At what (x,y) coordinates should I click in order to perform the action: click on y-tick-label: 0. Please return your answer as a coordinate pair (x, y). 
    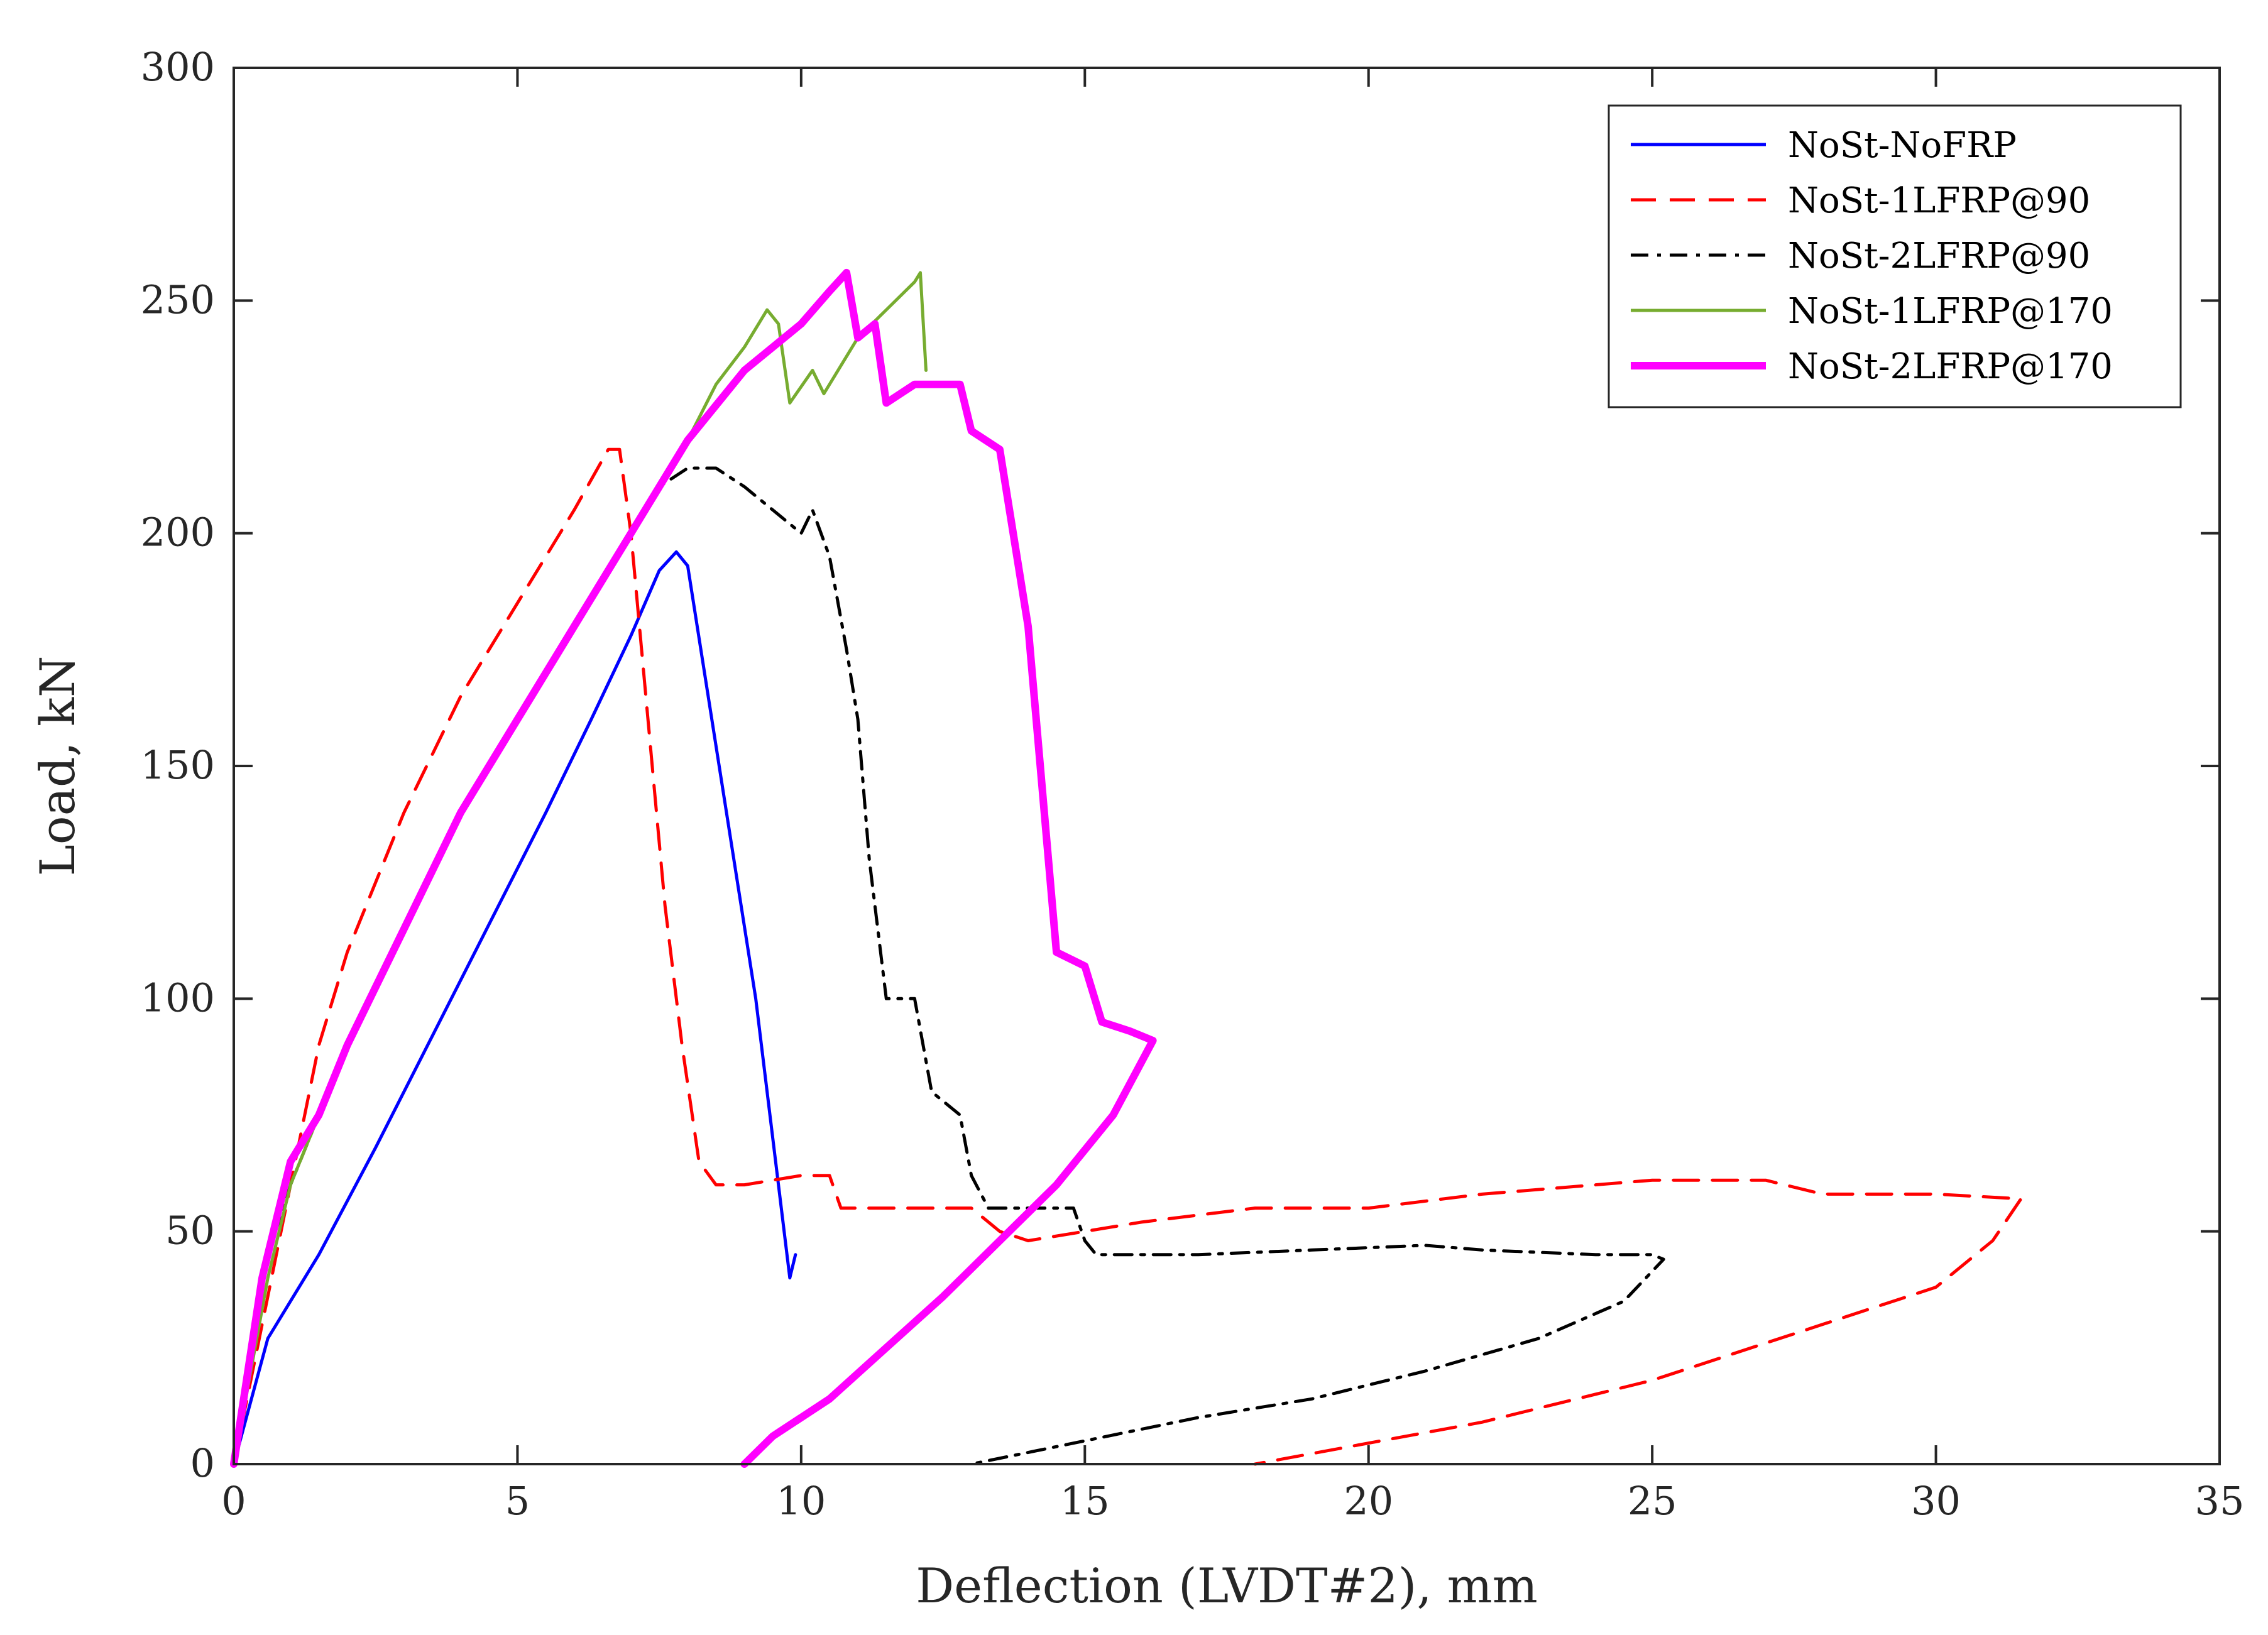
    Looking at the image, I should click on (202, 1463).